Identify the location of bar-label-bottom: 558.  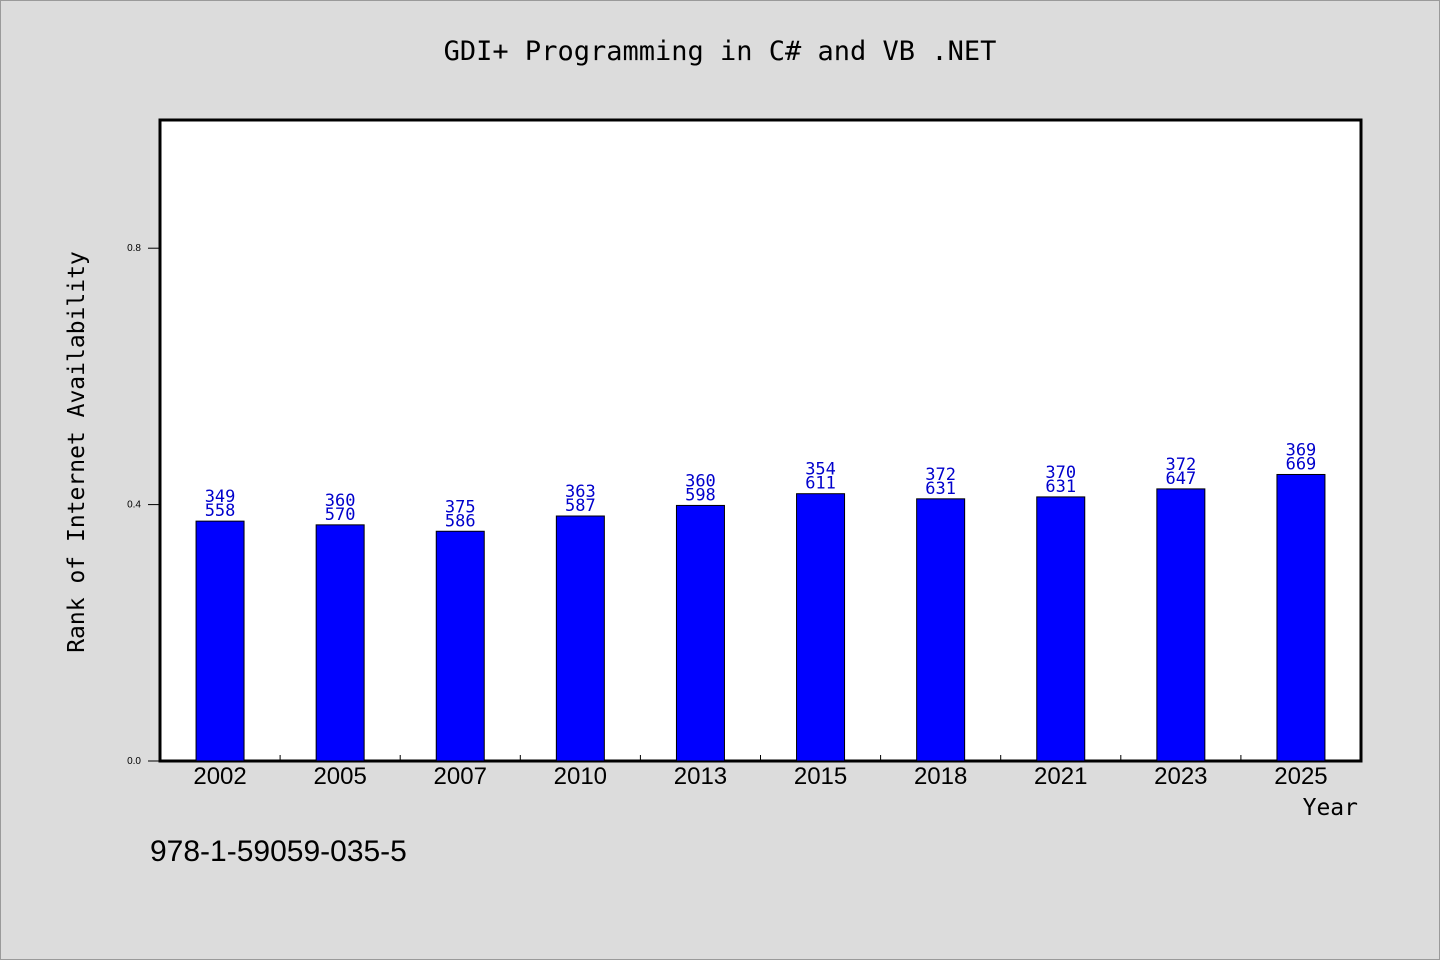
(220, 511).